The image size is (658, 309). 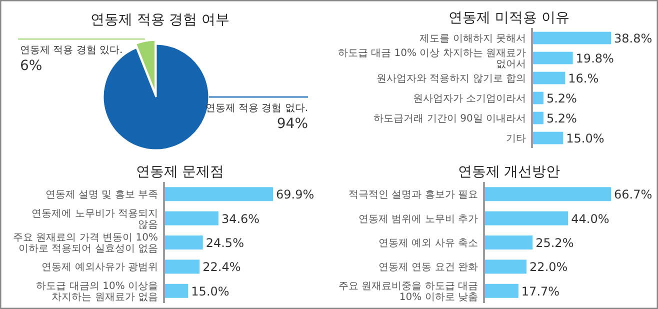 I want to click on chart-title: 연동제 문제점, so click(x=180, y=172).